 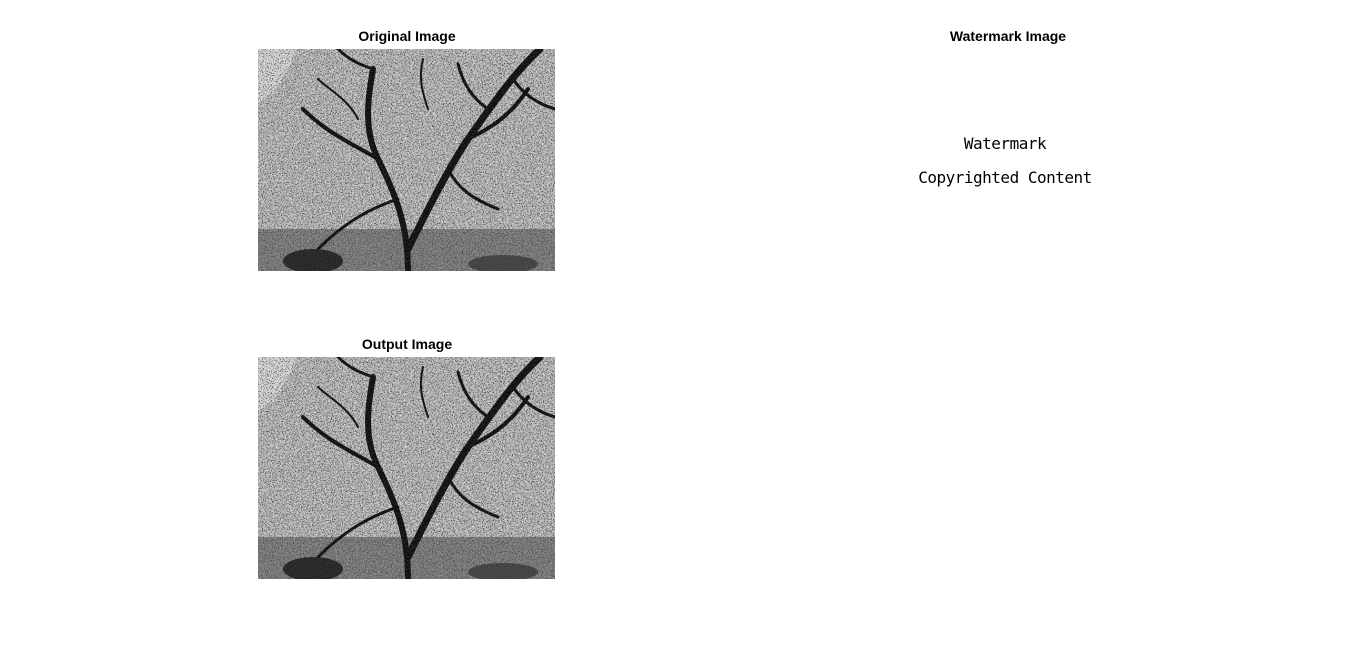 I want to click on output-image-title: Output Image, so click(x=407, y=344).